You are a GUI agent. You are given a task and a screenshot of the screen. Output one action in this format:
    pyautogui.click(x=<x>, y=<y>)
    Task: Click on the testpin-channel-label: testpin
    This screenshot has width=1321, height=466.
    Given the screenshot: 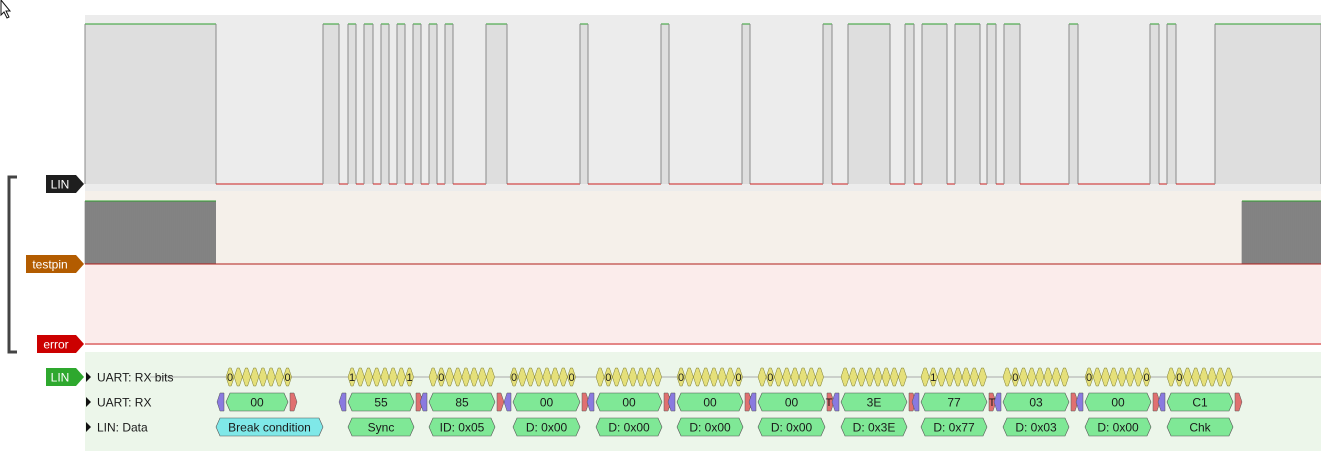 What is the action you would take?
    pyautogui.click(x=55, y=264)
    